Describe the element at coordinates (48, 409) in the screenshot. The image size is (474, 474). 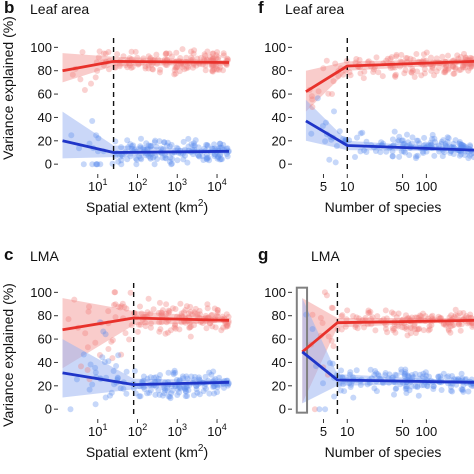
I see `y-tick-label: 0` at that location.